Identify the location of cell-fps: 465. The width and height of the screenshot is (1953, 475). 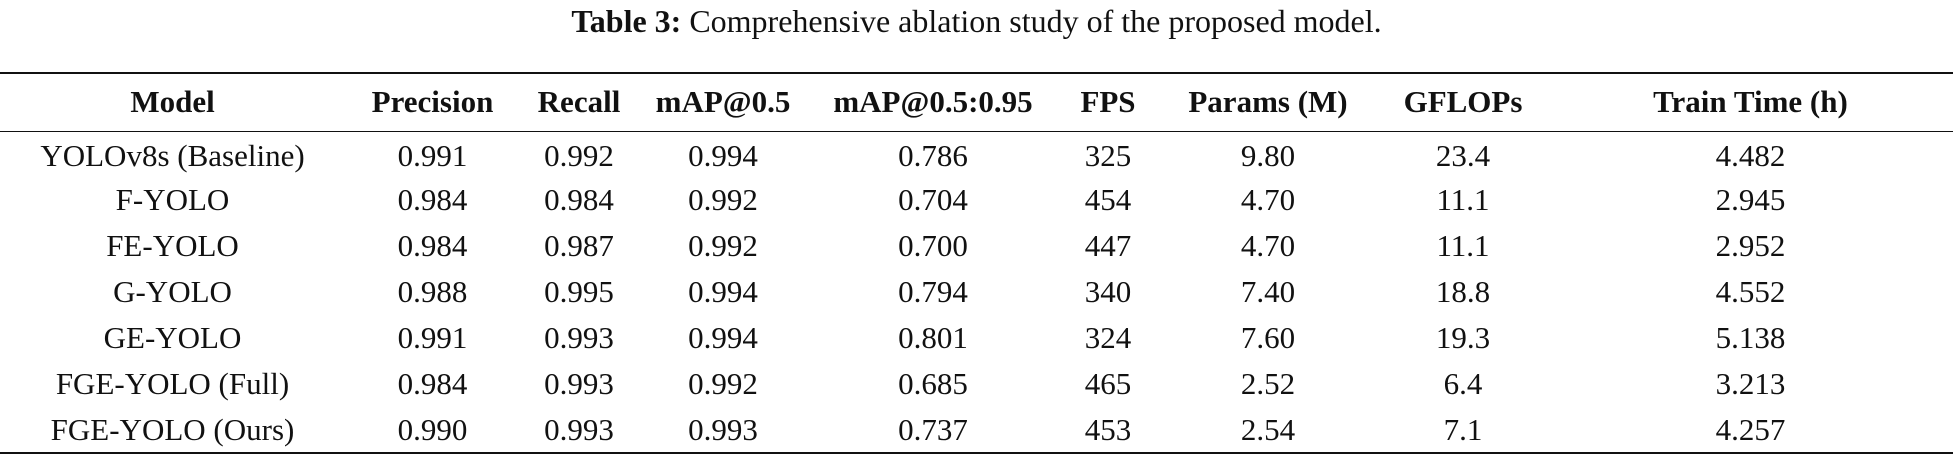
(1108, 383).